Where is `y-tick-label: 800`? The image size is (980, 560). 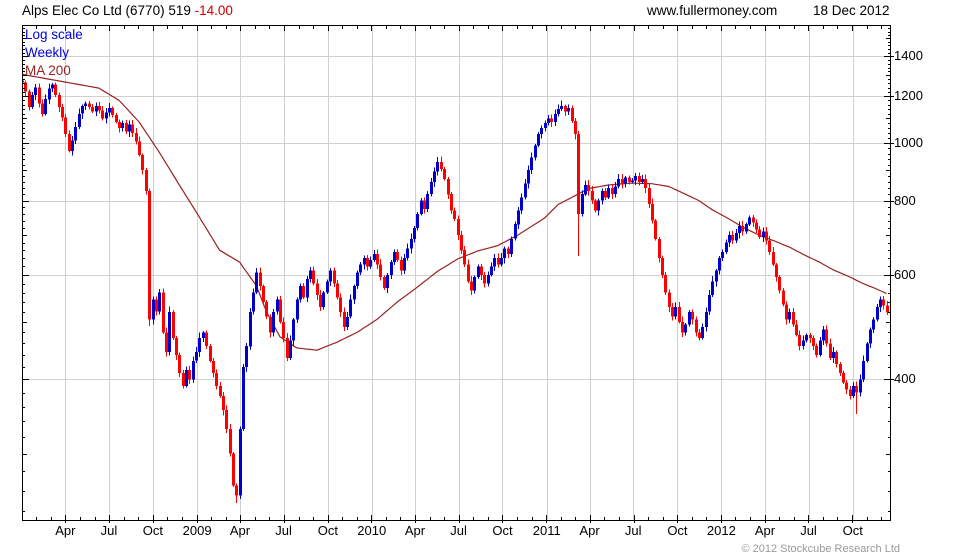 y-tick-label: 800 is located at coordinates (905, 200).